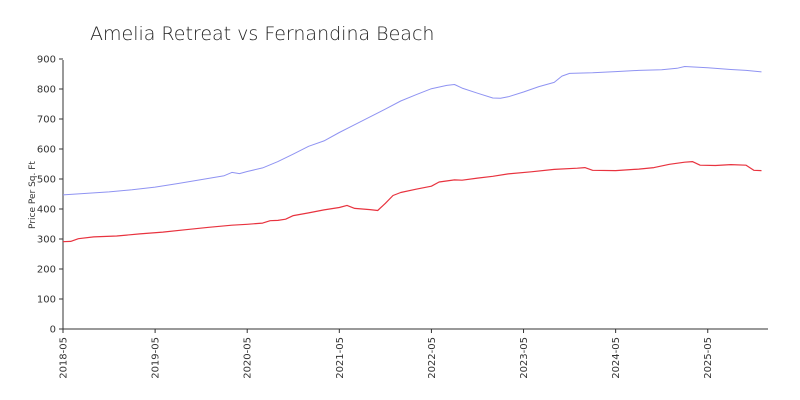 Image resolution: width=800 pixels, height=400 pixels. Describe the element at coordinates (46, 300) in the screenshot. I see `y-tick-label: 100` at that location.